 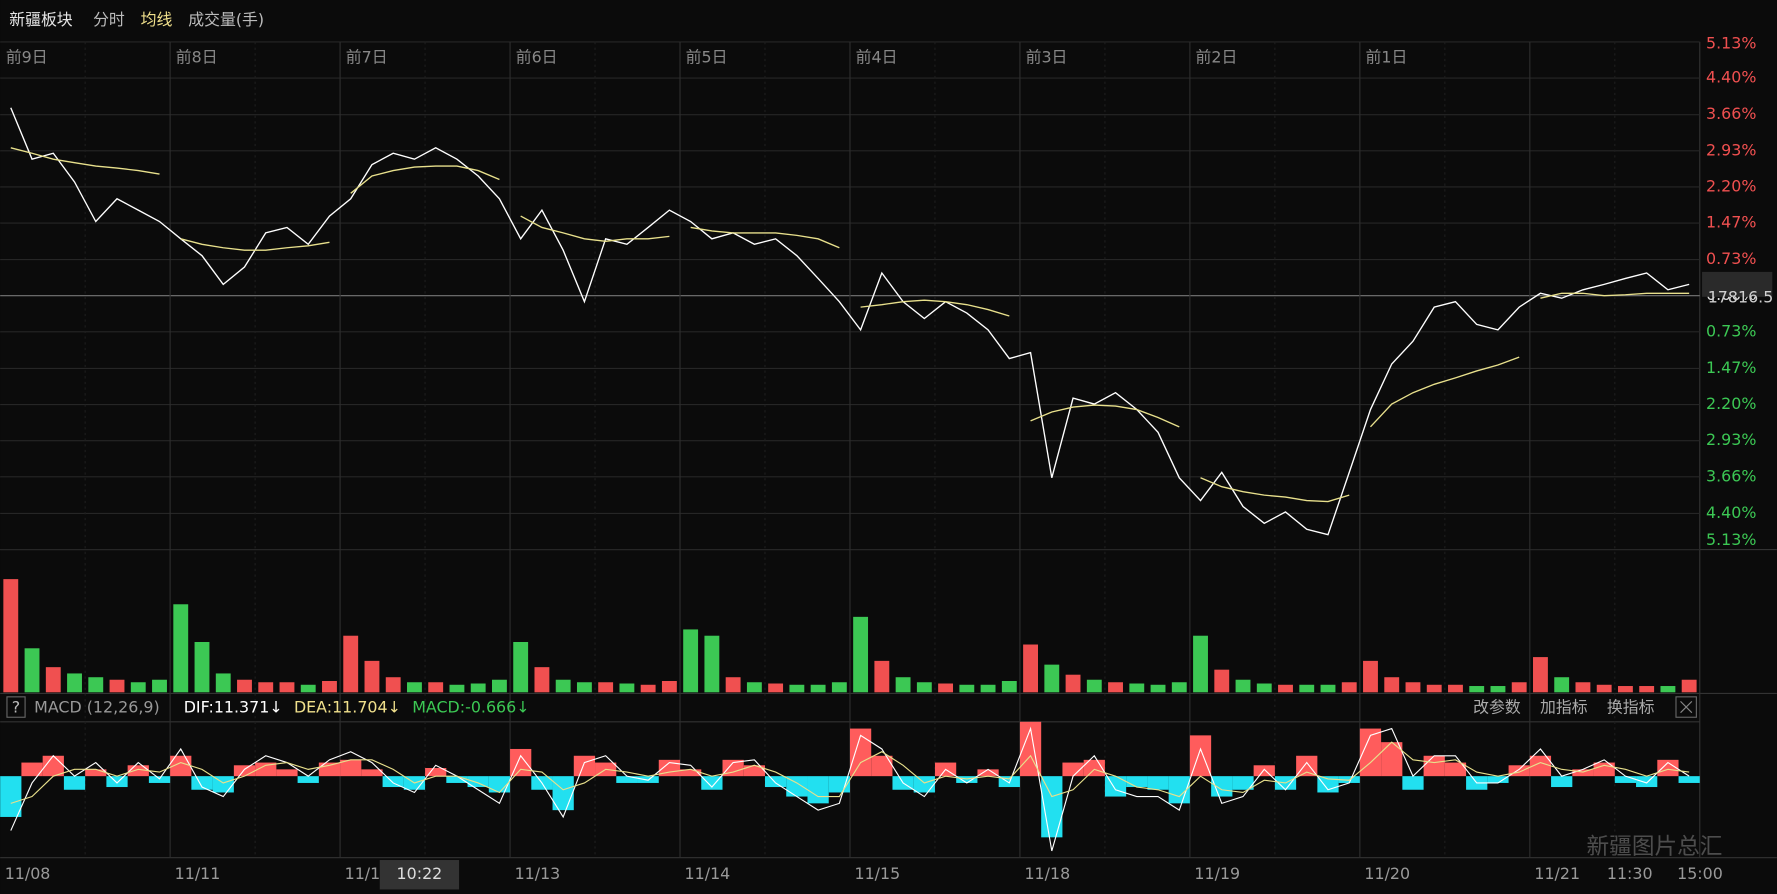 I want to click on close-button, so click(x=1686, y=707).